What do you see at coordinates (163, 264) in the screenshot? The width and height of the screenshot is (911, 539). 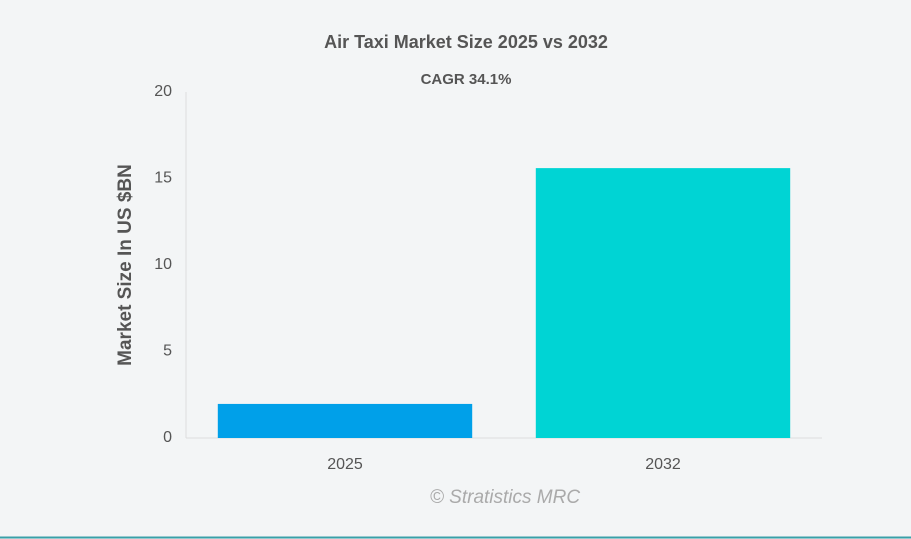 I see `y-tick-label: 10` at bounding box center [163, 264].